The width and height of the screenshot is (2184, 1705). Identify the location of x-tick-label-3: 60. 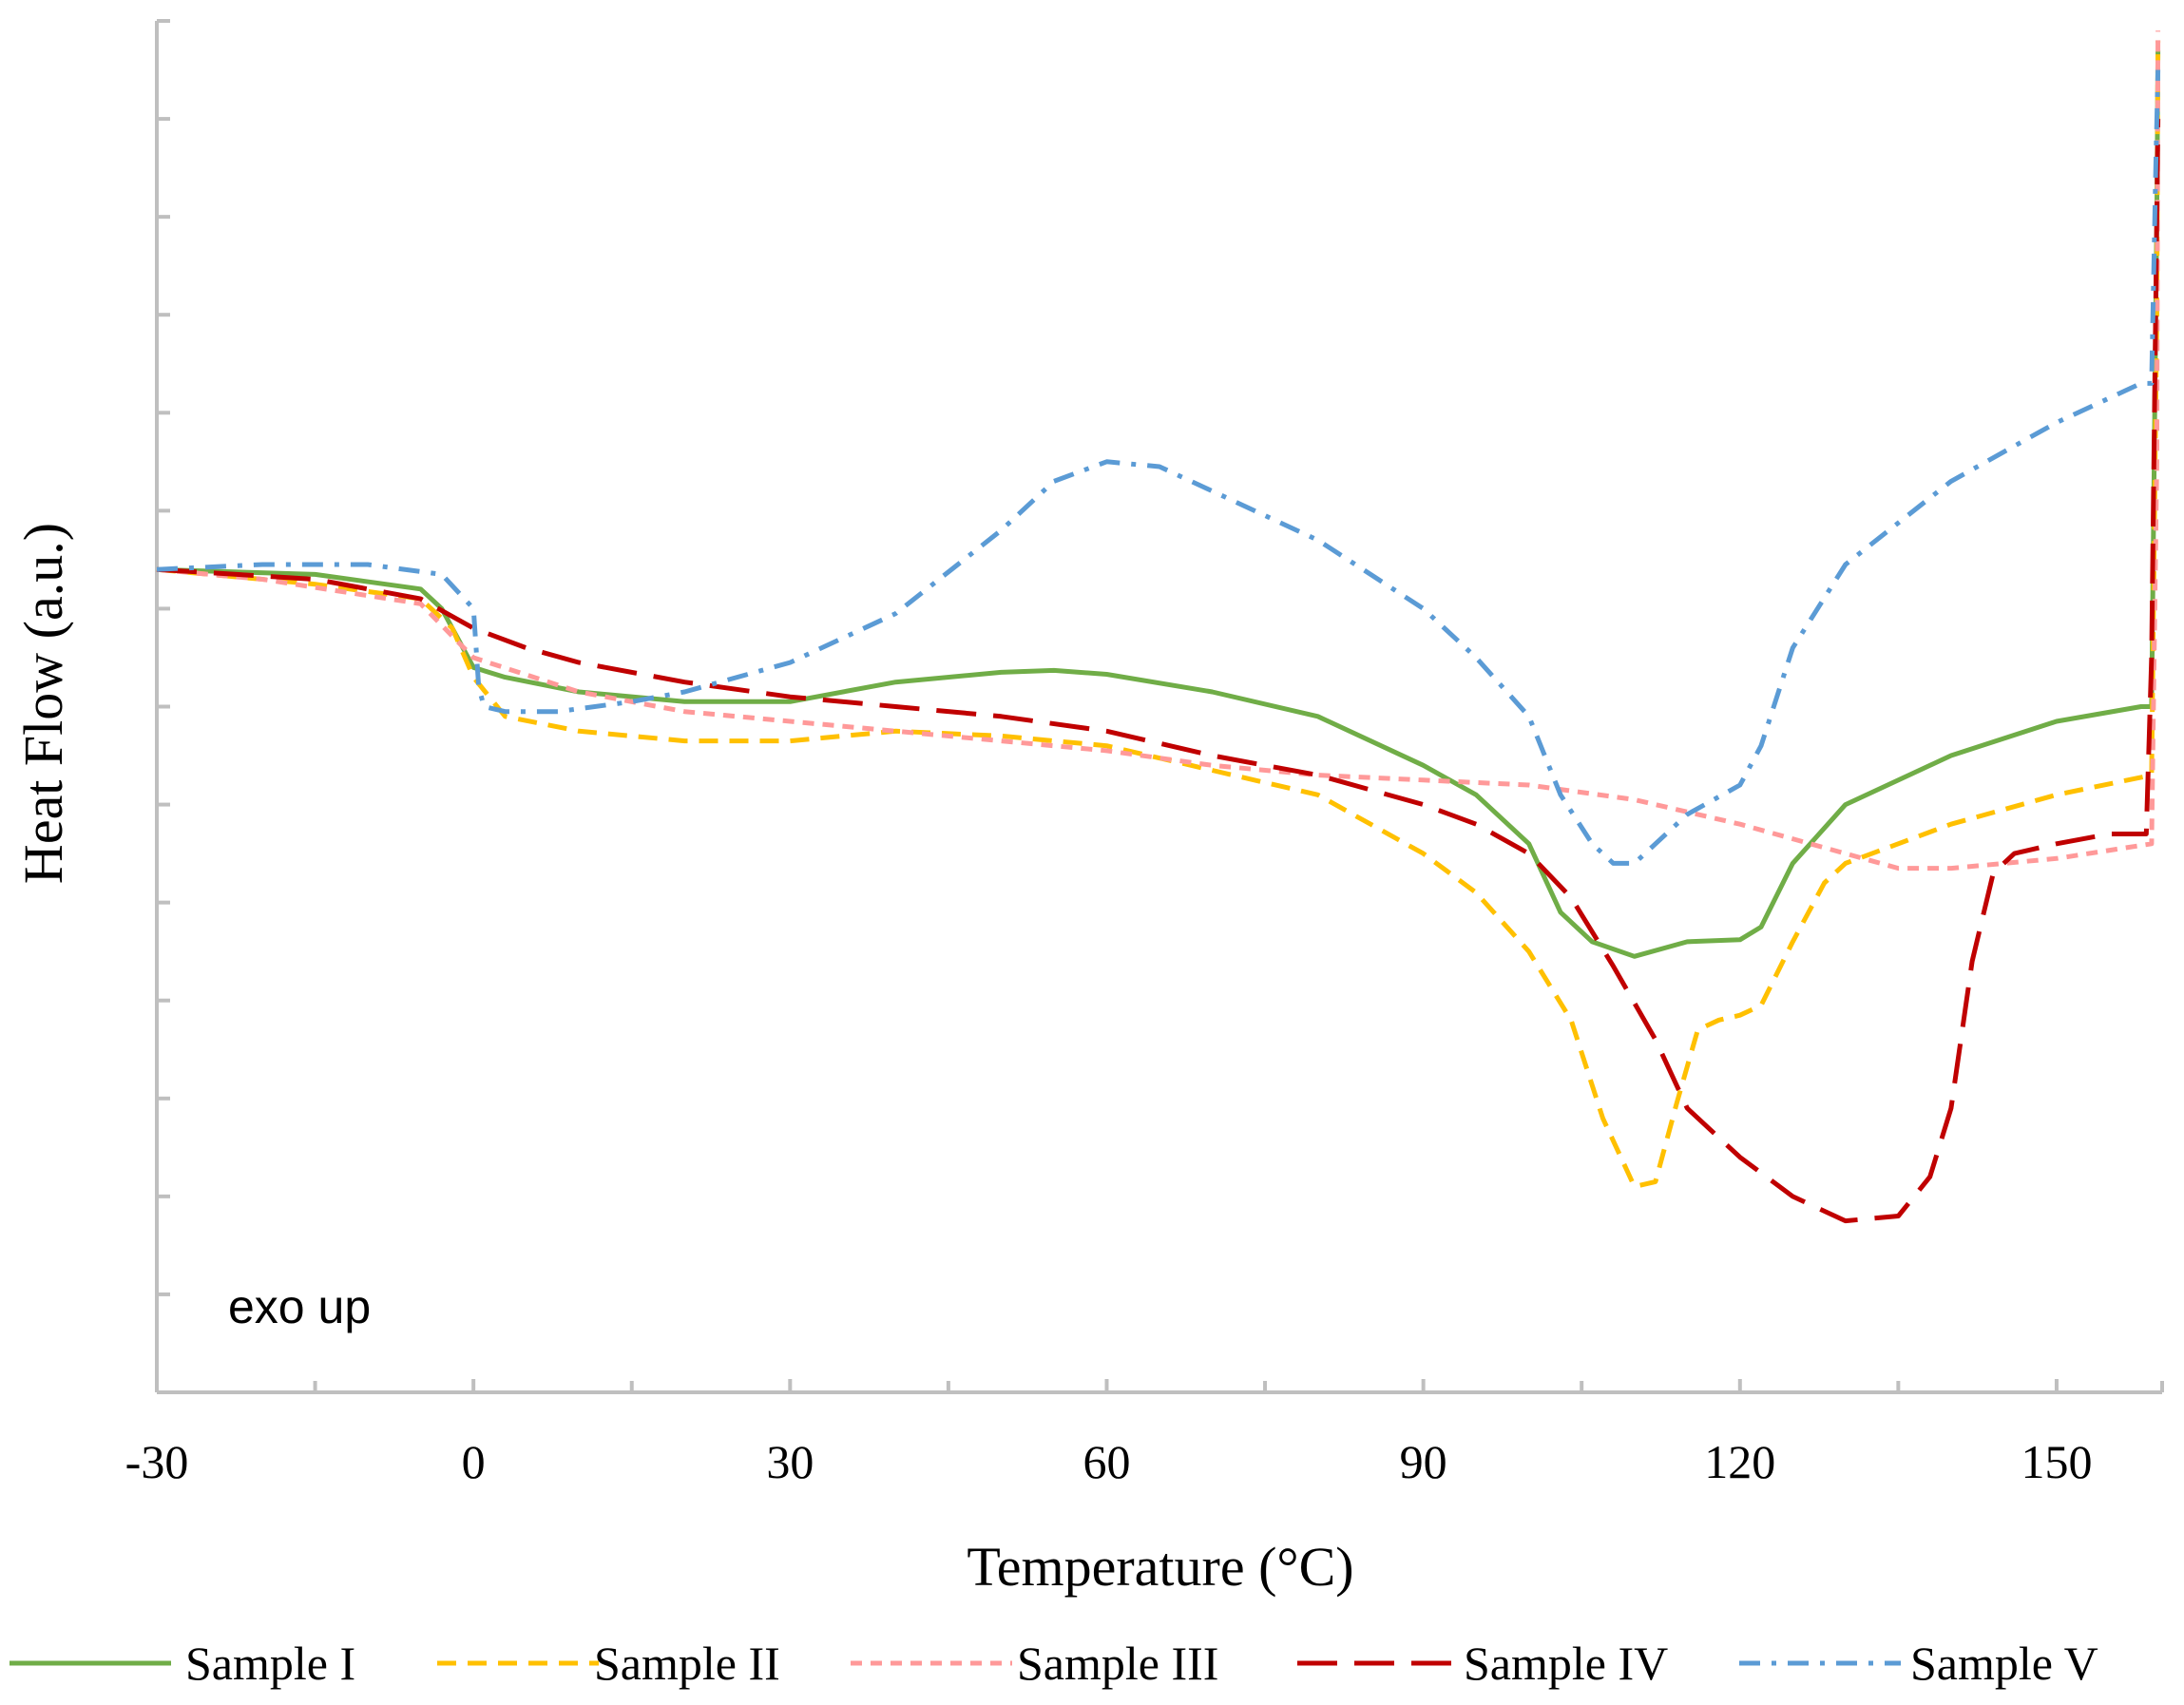
(1106, 1461).